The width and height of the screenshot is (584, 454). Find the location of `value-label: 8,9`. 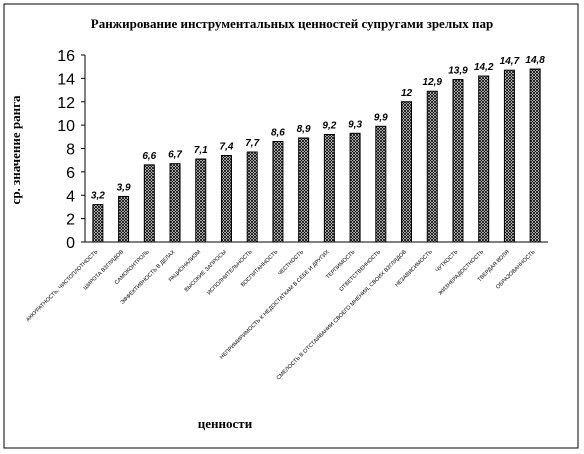

value-label: 8,9 is located at coordinates (304, 129).